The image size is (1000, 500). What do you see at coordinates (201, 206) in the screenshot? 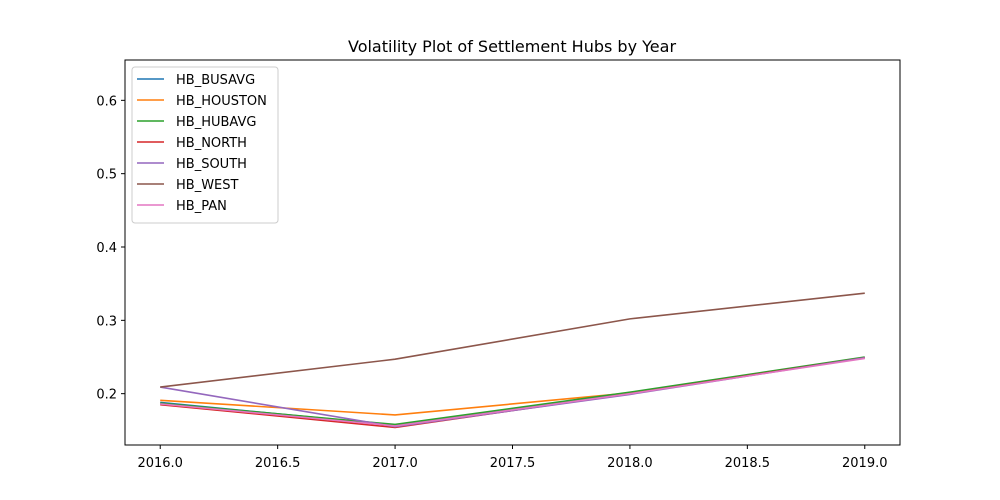
I see `legend-label: HB_PAN` at bounding box center [201, 206].